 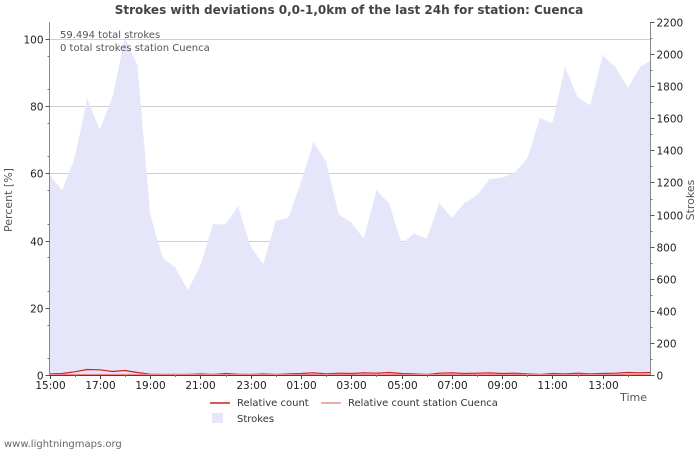 What do you see at coordinates (452, 386) in the screenshot?
I see `x-tick-label-07:00: 07:00` at bounding box center [452, 386].